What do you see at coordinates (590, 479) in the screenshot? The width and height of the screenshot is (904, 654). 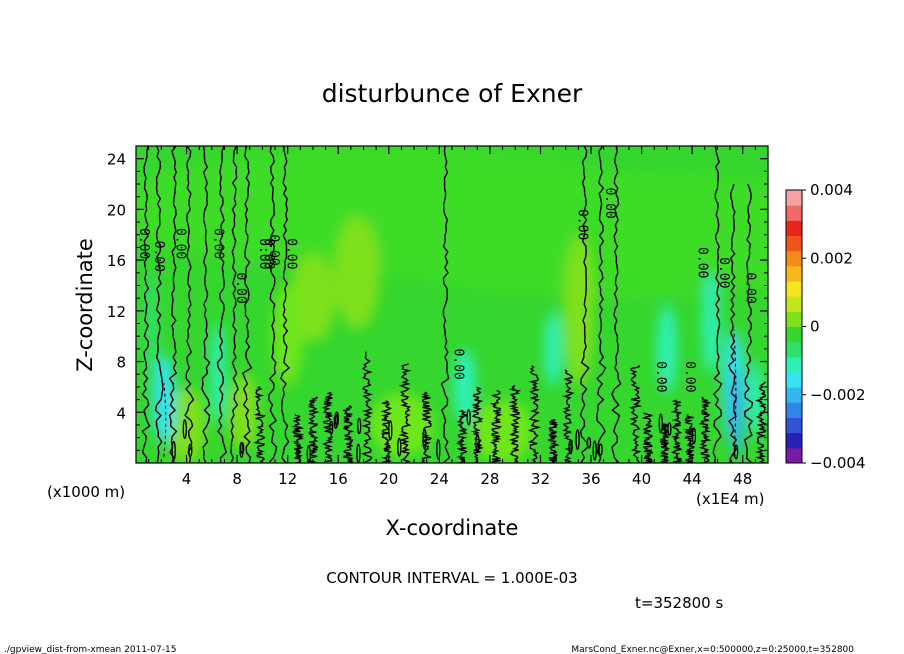 I see `x-tick-label: 36` at bounding box center [590, 479].